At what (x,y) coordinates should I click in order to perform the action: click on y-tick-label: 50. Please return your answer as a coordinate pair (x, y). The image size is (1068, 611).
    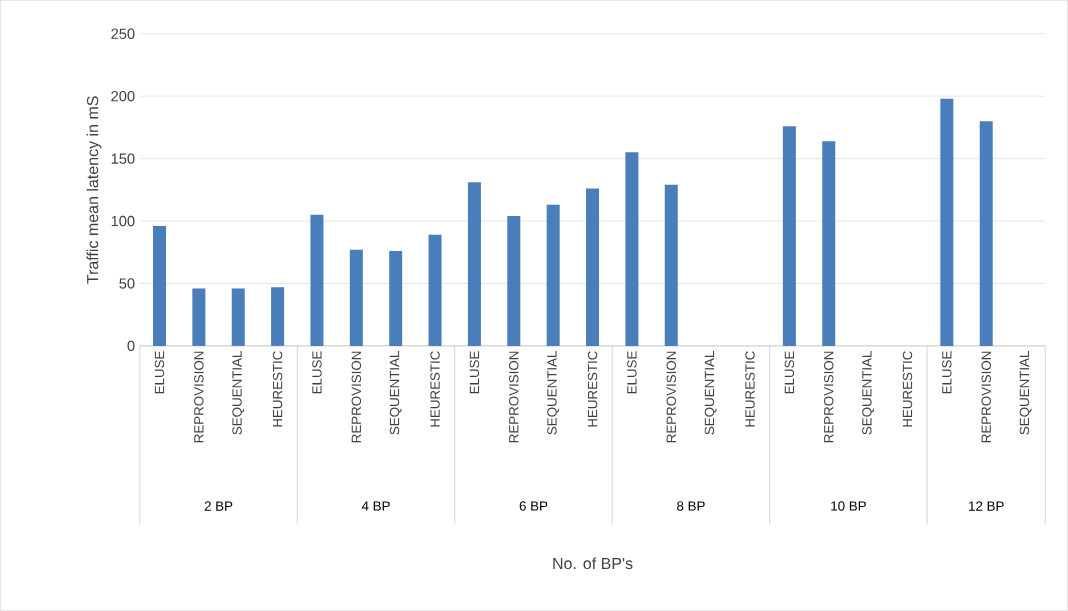
    Looking at the image, I should click on (127, 283).